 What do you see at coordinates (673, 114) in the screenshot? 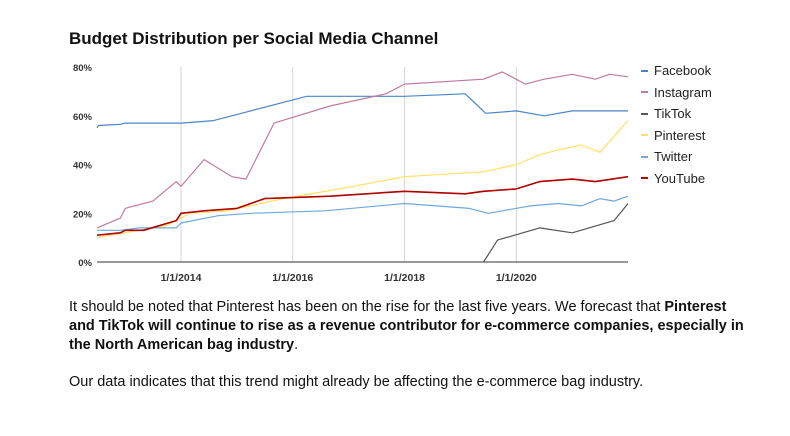
I see `legend-label: TikTok` at bounding box center [673, 114].